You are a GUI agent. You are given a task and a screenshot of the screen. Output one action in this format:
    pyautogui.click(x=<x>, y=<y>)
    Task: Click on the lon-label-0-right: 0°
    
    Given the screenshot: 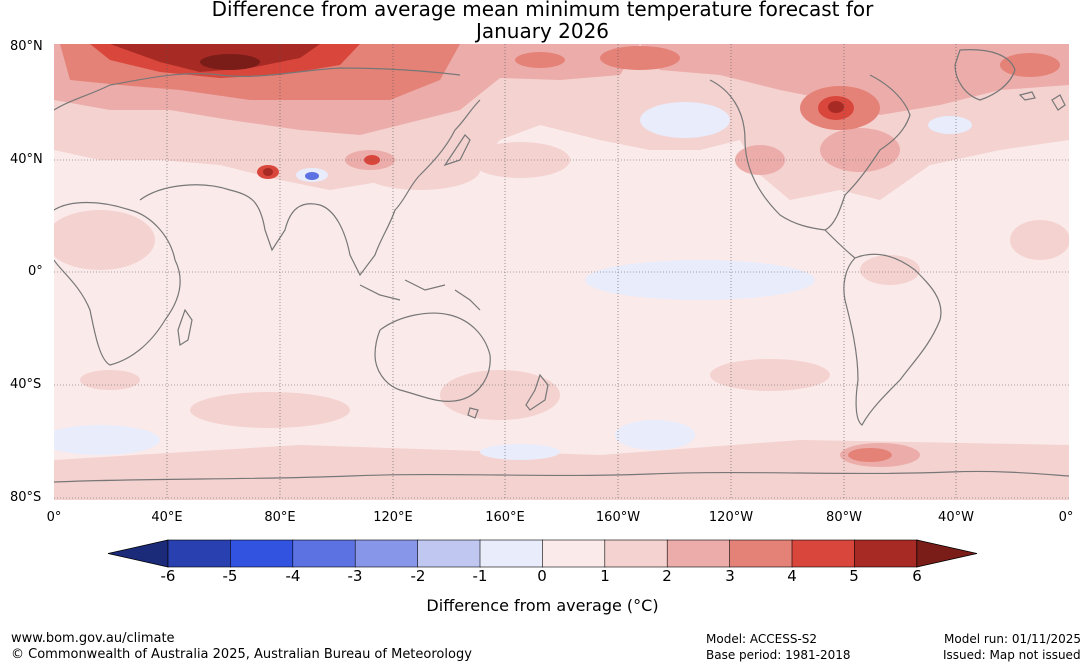 What is the action you would take?
    pyautogui.click(x=1066, y=517)
    